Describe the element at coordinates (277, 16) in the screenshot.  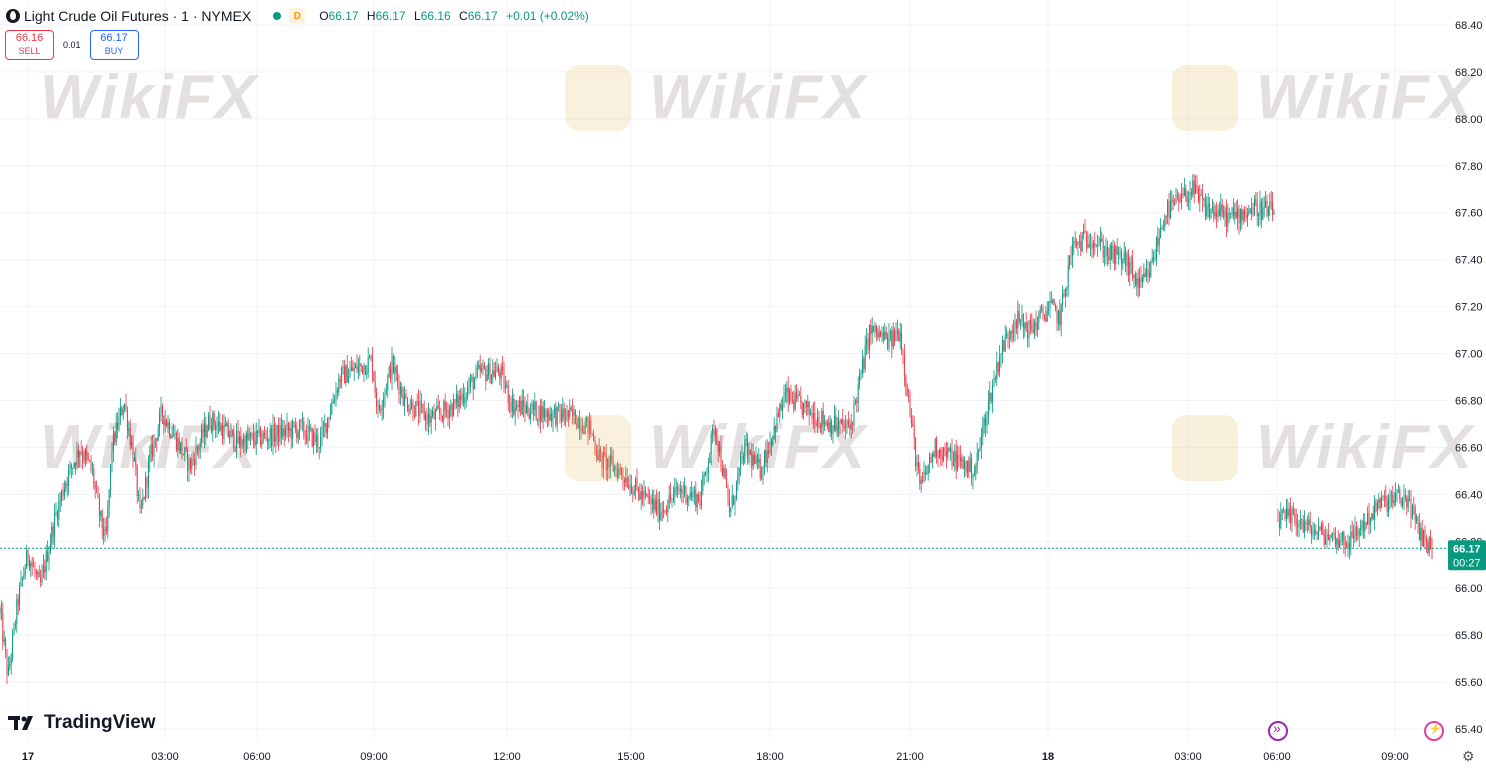
I see `market-status-dot-icon` at that location.